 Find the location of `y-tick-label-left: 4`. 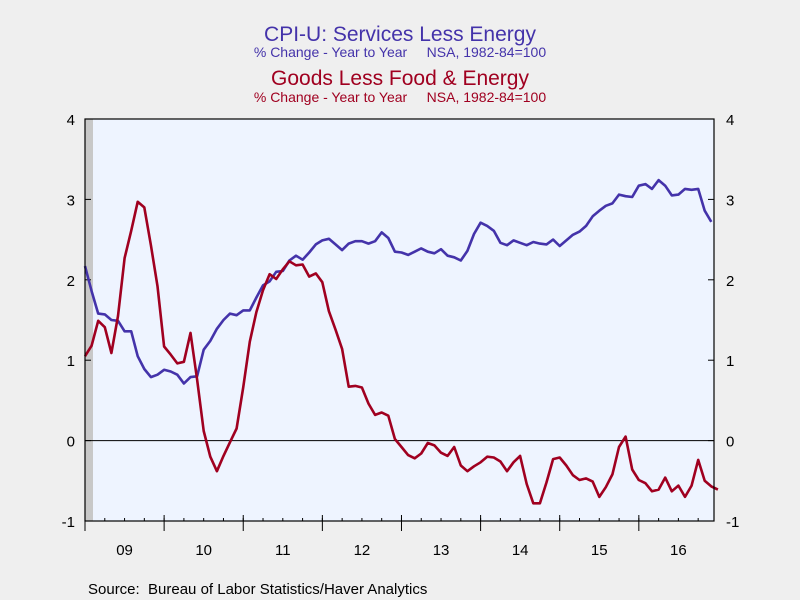

y-tick-label-left: 4 is located at coordinates (71, 120).